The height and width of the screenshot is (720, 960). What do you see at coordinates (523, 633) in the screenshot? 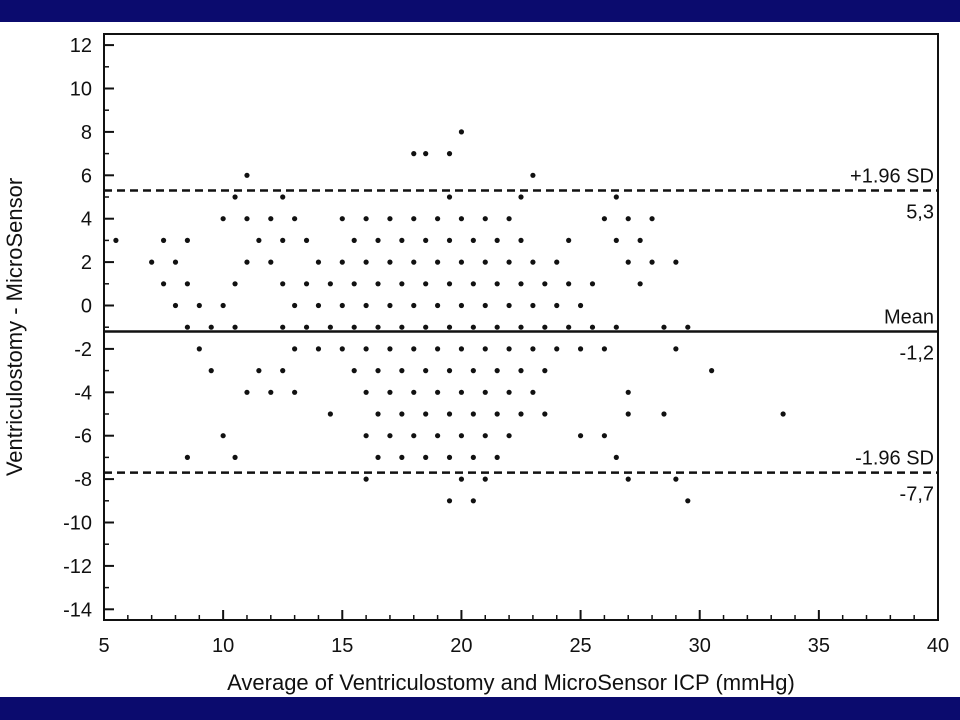
I see `x-axis: 5 10 15 20 25 30 35 40` at bounding box center [523, 633].